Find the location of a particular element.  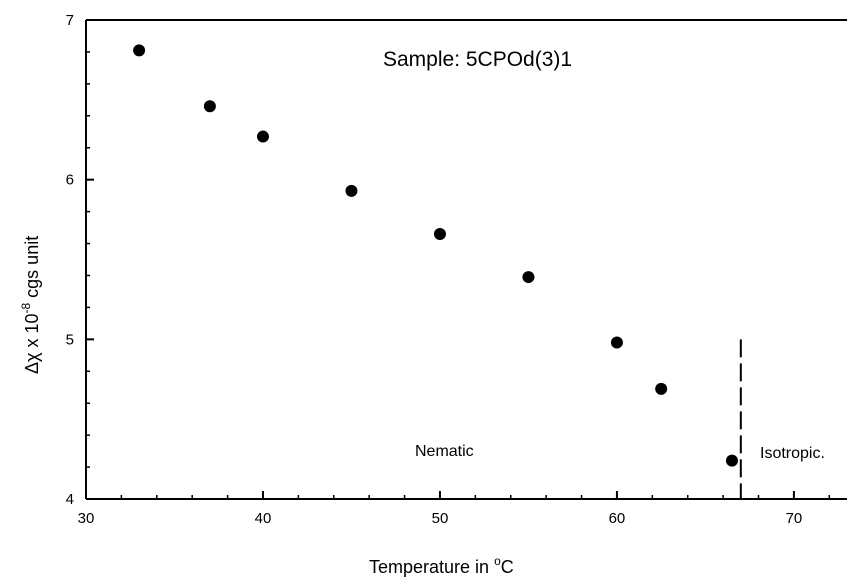

nematic-label: Nematic is located at coordinates (444, 451).